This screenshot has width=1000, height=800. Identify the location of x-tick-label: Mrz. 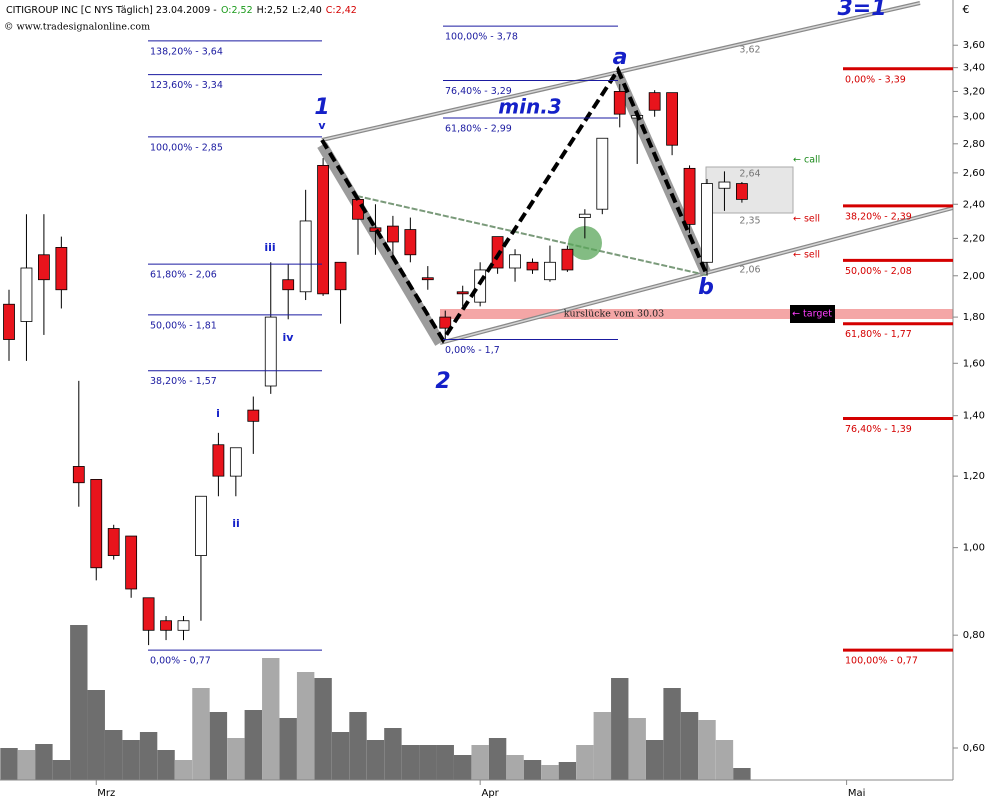
(106, 793).